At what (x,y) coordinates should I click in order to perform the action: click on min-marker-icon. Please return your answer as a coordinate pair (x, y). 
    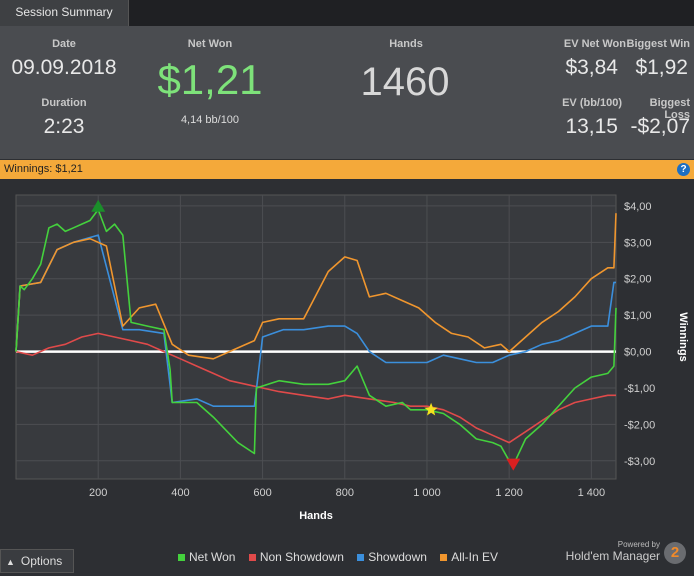
    Looking at the image, I should click on (513, 464).